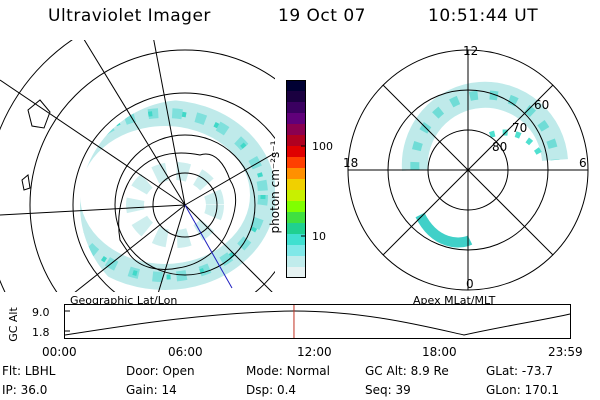  What do you see at coordinates (484, 164) in the screenshot?
I see `mag-aurora-emission` at bounding box center [484, 164].